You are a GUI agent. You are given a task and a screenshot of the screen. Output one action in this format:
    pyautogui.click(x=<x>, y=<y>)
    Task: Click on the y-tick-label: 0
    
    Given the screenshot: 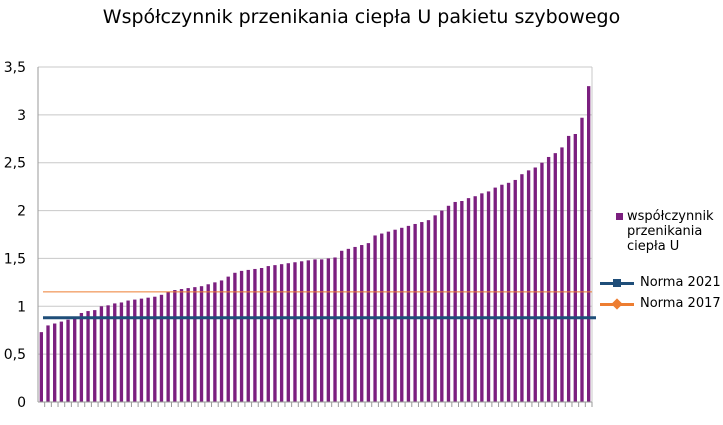 What is the action you would take?
    pyautogui.click(x=21, y=403)
    